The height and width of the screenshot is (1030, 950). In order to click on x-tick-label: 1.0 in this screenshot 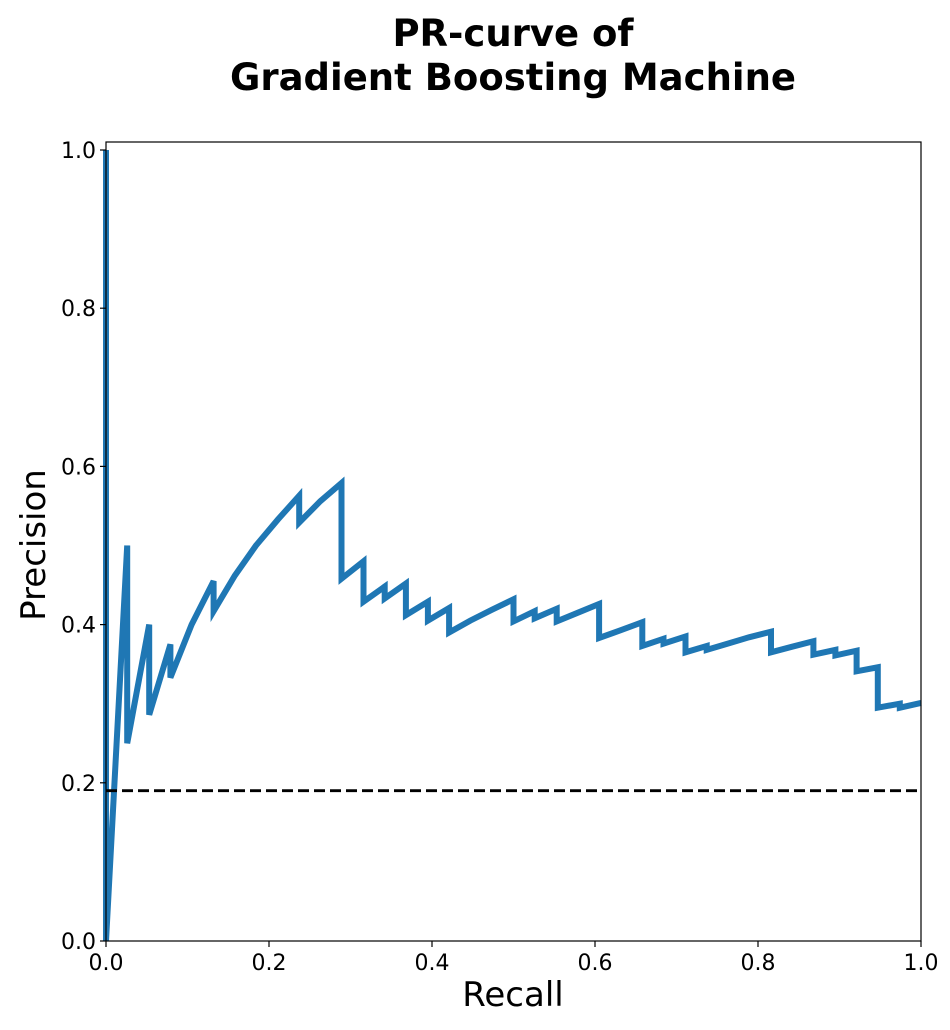, I will do `click(921, 963)`.